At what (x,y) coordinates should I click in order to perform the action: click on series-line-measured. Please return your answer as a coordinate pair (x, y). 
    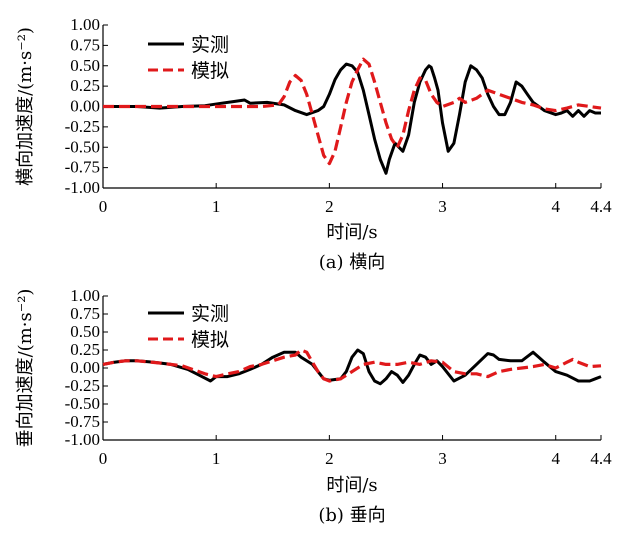
    Looking at the image, I should click on (352, 367).